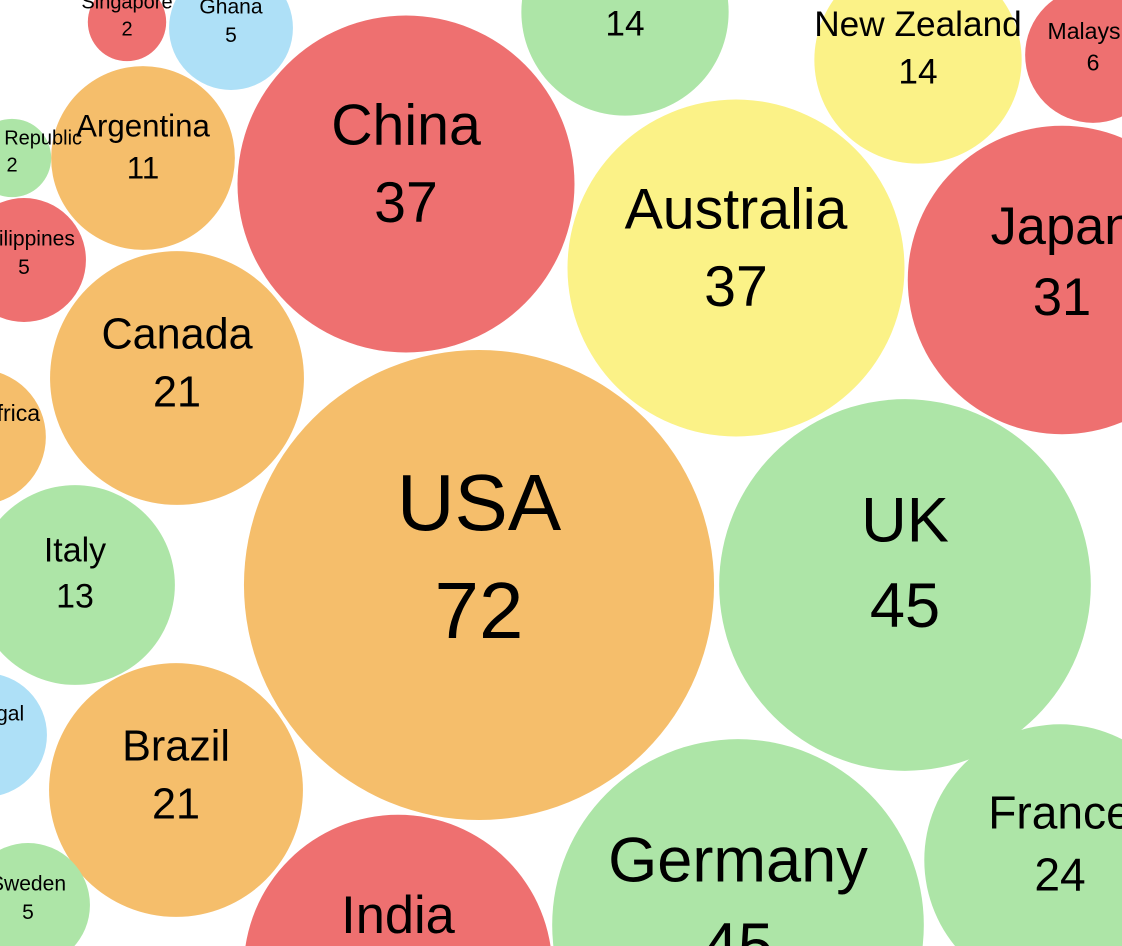  What do you see at coordinates (1059, 875) in the screenshot?
I see `bubble-value: 24` at bounding box center [1059, 875].